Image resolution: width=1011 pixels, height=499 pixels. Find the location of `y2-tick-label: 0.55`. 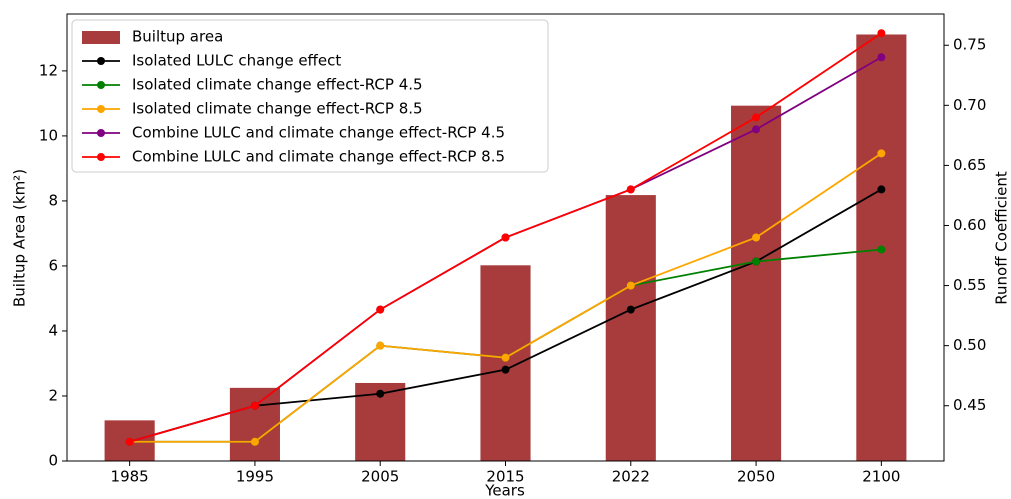

y2-tick-label: 0.55 is located at coordinates (969, 285).